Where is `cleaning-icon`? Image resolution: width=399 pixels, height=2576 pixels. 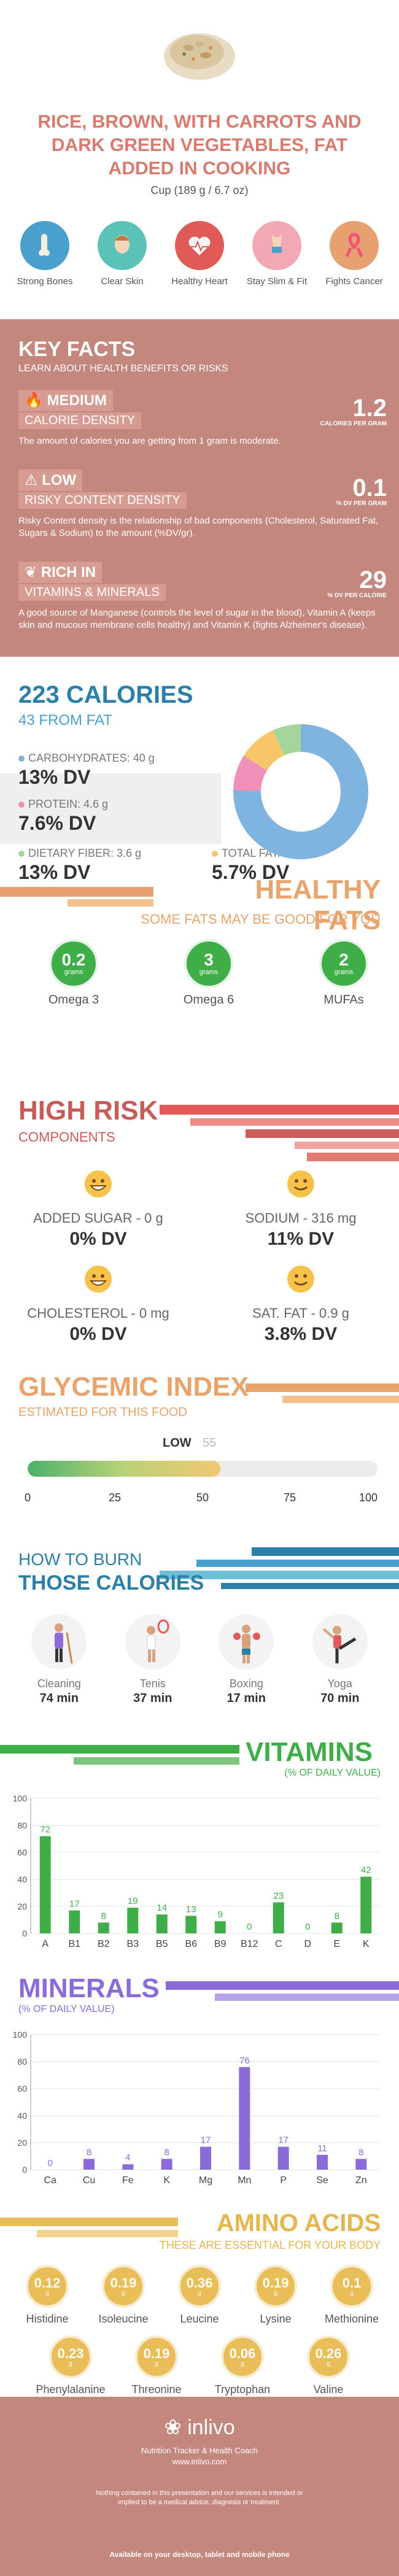
cleaning-icon is located at coordinates (59, 1642).